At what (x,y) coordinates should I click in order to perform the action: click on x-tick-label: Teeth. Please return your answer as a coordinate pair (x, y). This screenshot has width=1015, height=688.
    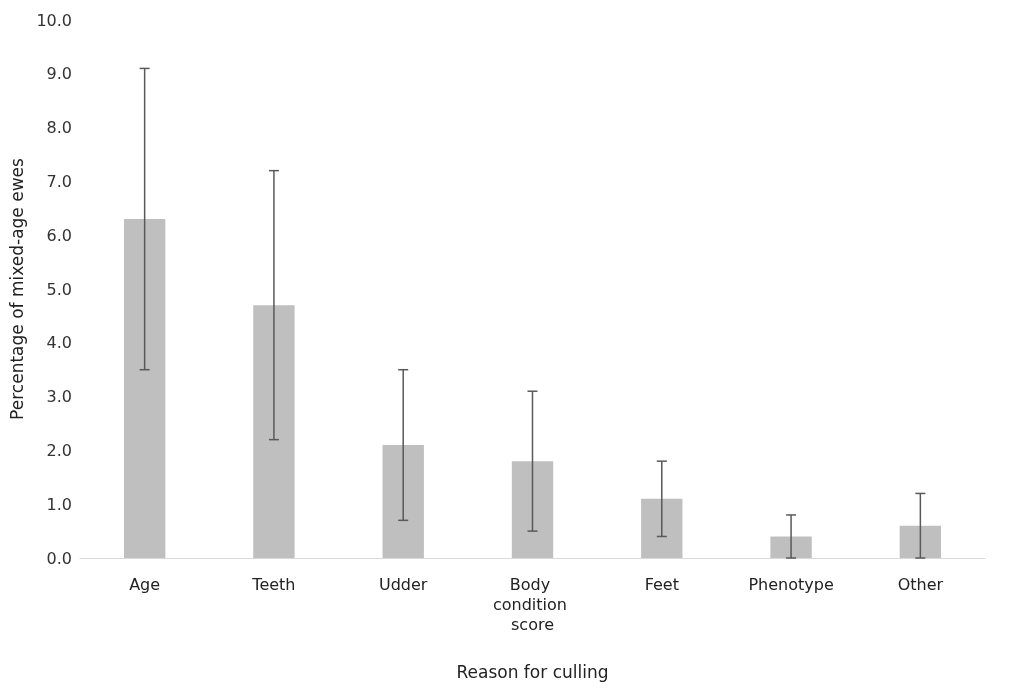
    Looking at the image, I should click on (273, 584).